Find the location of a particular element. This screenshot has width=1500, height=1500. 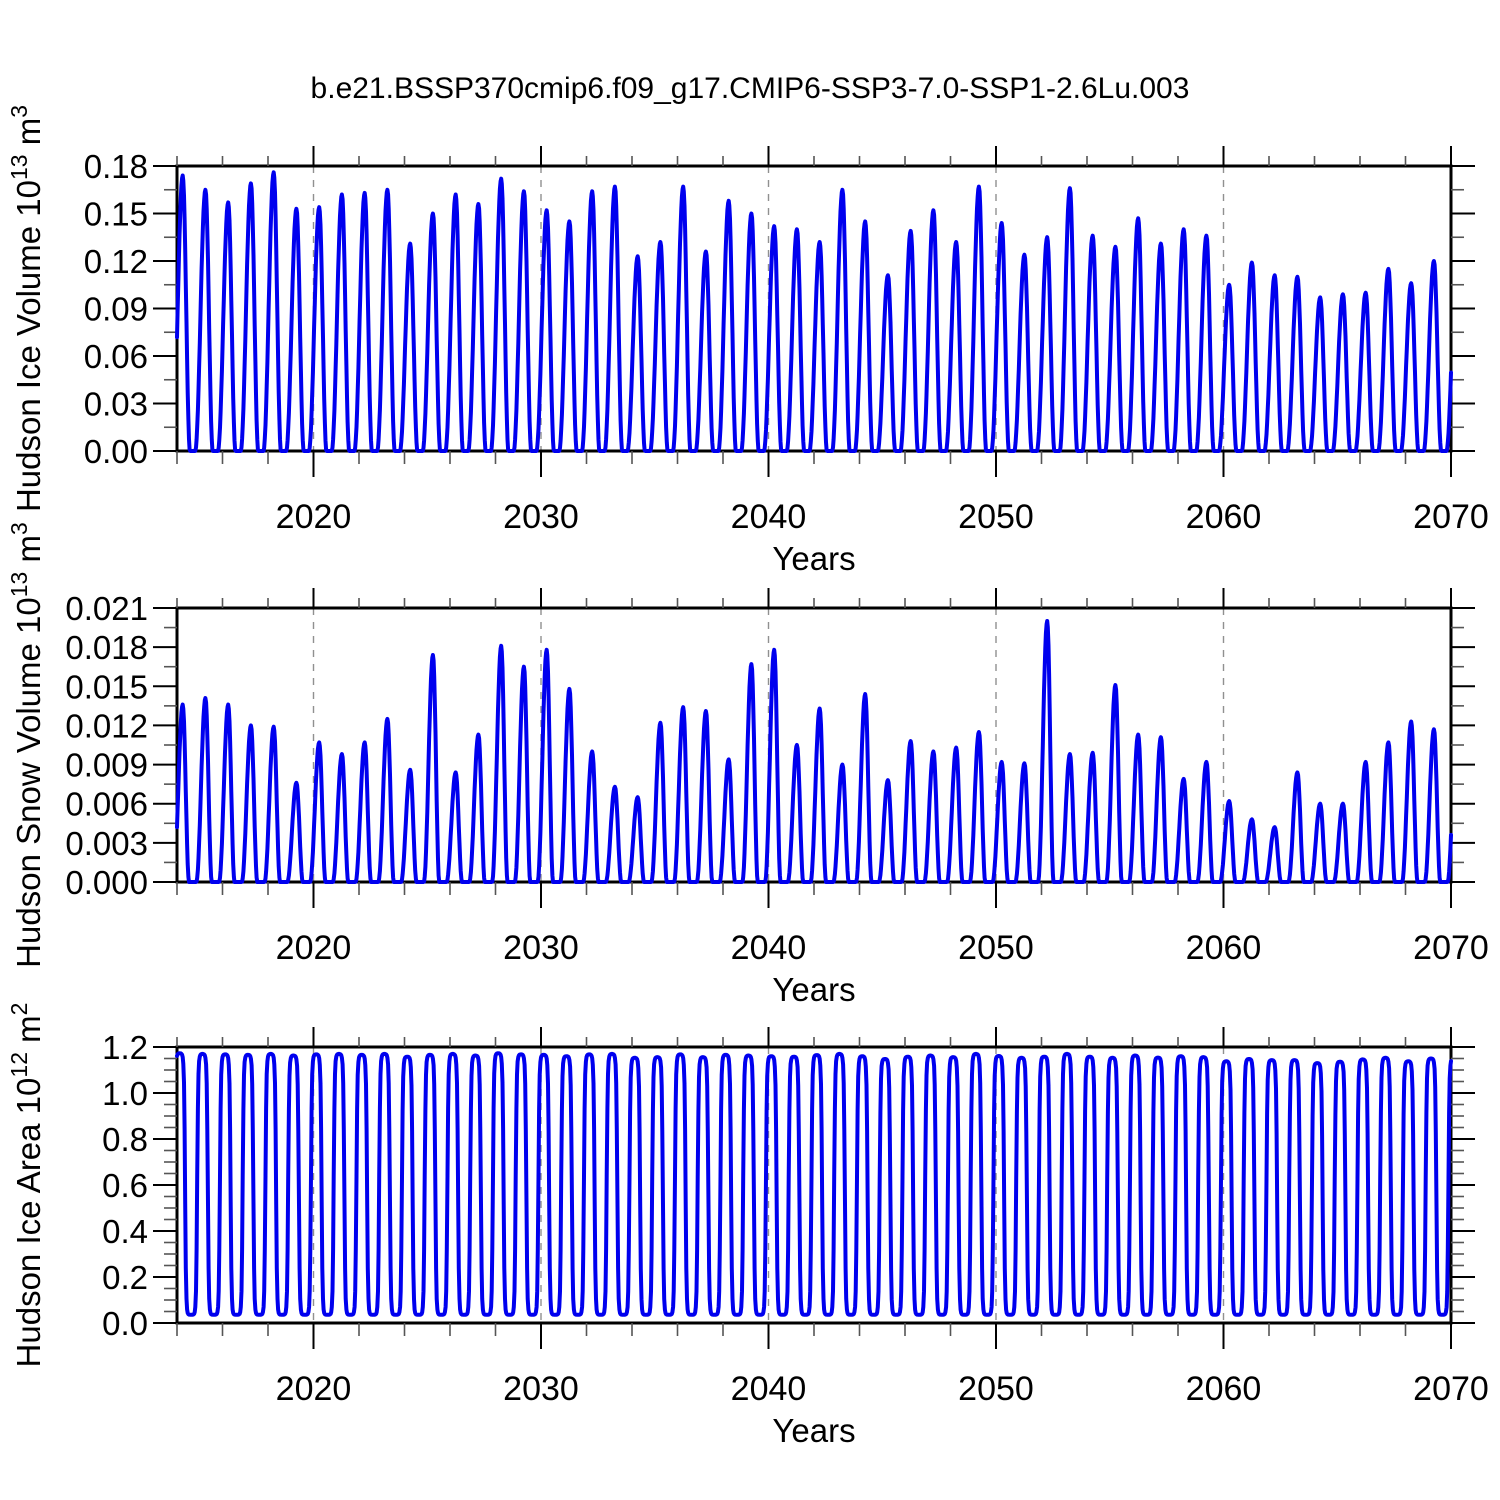

y-tick-label: 0.021 is located at coordinates (106, 608).